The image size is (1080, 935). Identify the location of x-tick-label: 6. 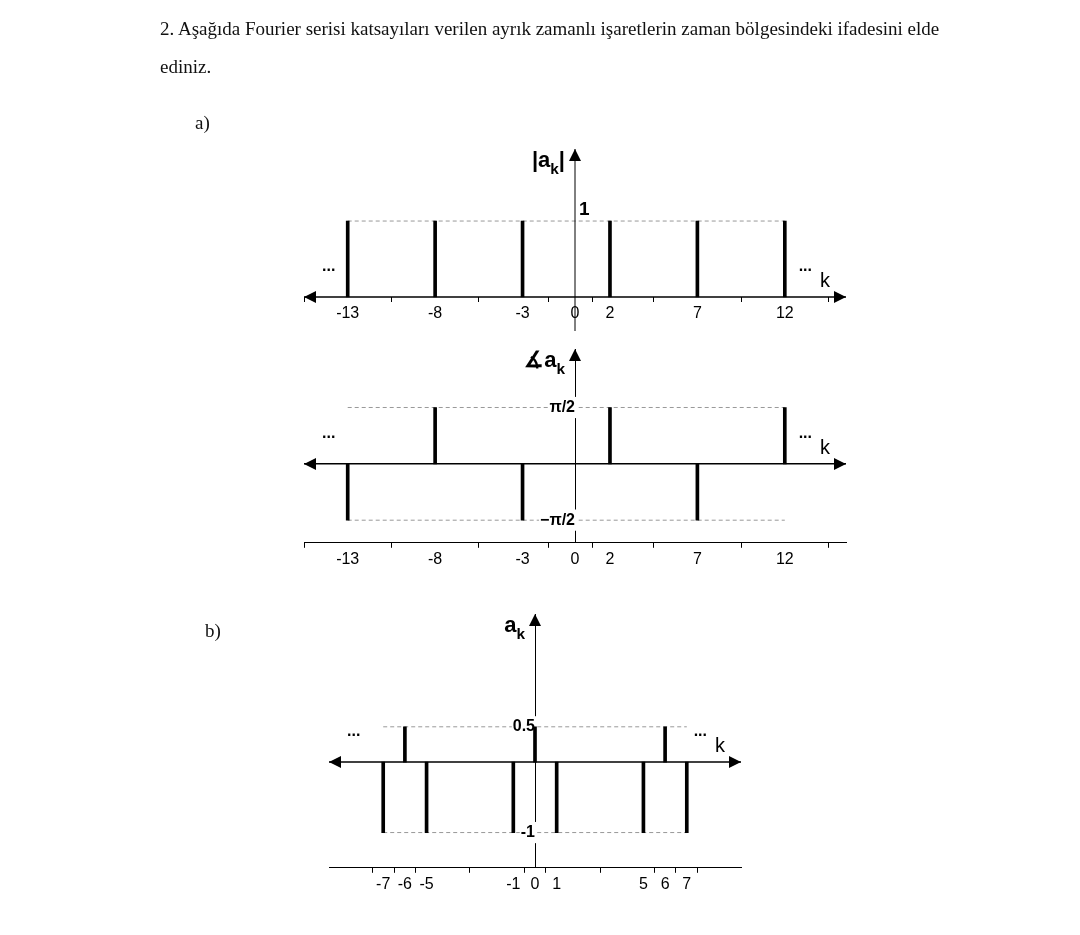
(665, 883).